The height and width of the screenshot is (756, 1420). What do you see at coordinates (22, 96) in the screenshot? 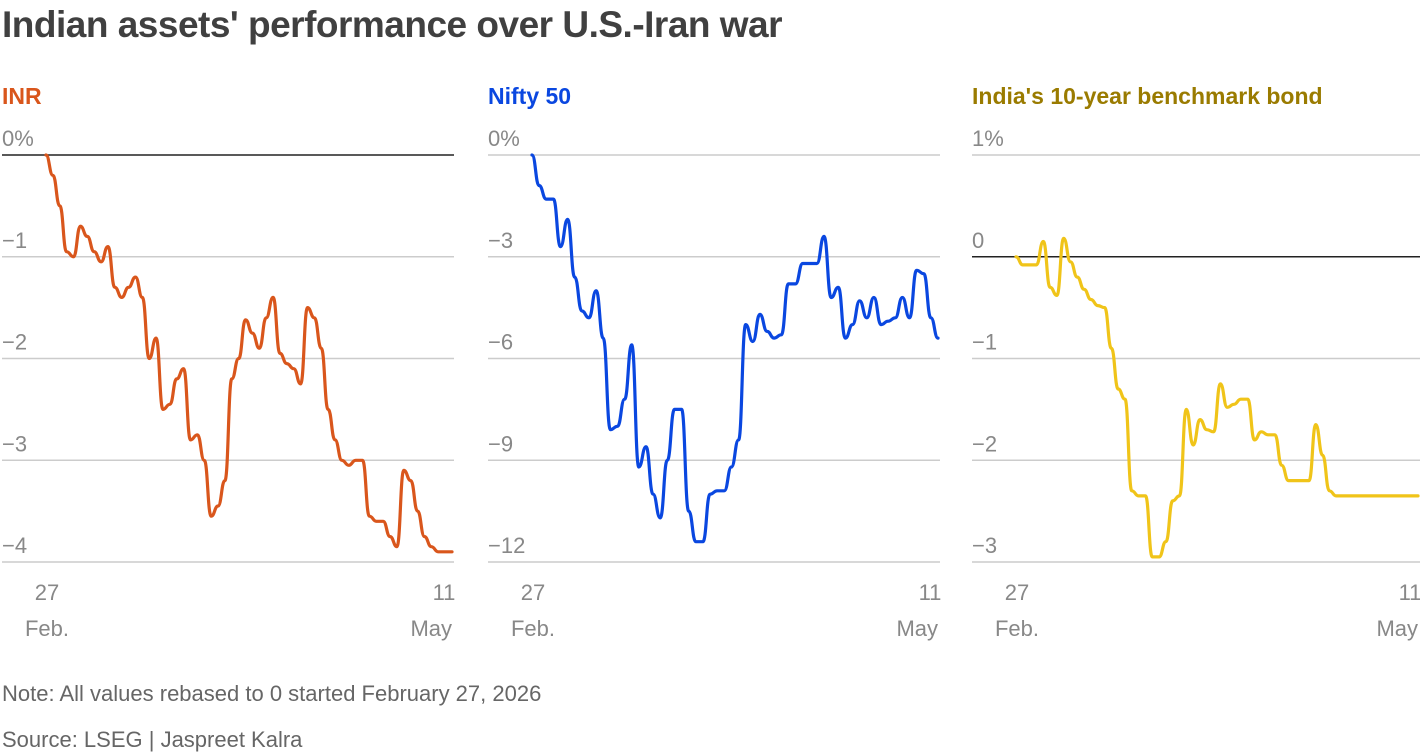
I see `chart-title: INR` at bounding box center [22, 96].